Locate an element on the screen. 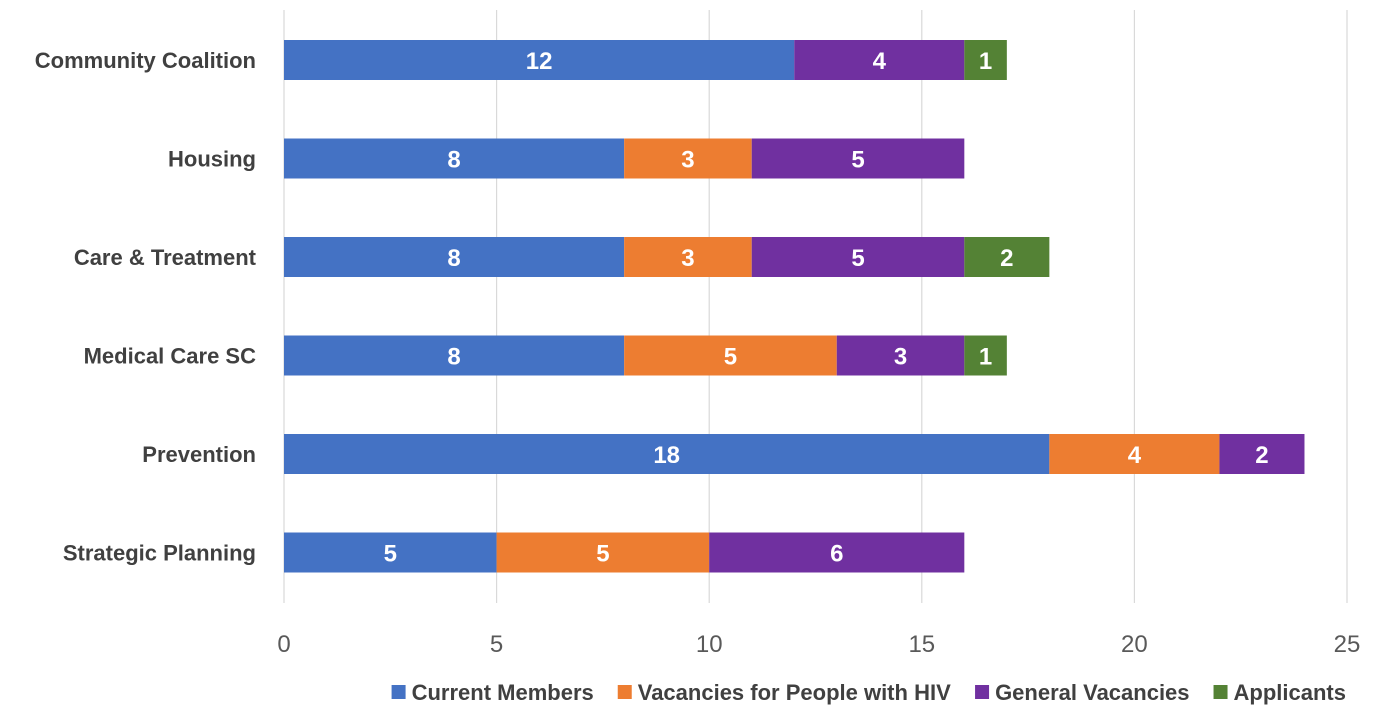 The width and height of the screenshot is (1383, 718). legend-item: Applicants is located at coordinates (1279, 692).